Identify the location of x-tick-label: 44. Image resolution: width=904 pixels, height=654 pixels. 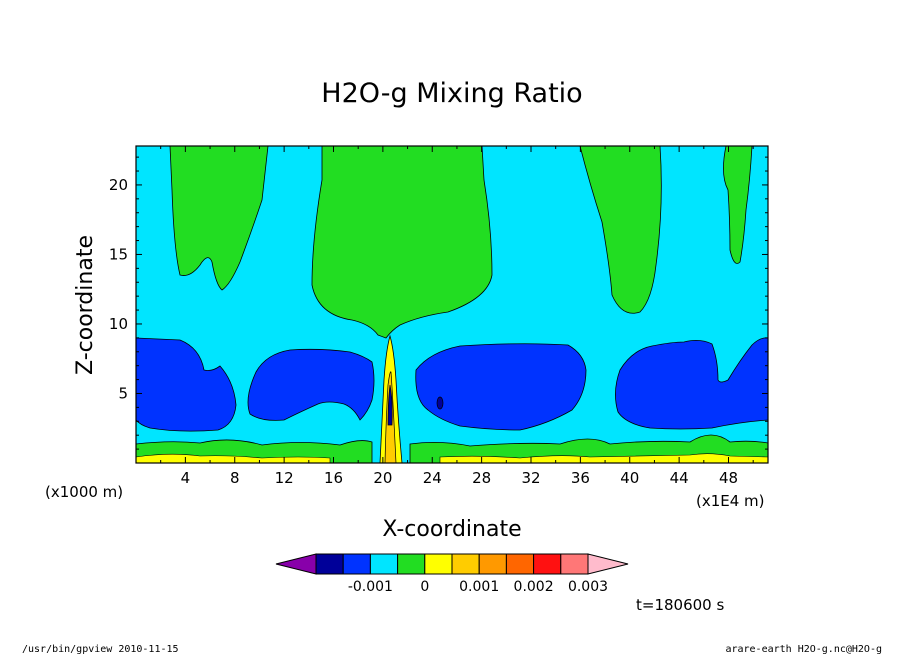
(679, 478).